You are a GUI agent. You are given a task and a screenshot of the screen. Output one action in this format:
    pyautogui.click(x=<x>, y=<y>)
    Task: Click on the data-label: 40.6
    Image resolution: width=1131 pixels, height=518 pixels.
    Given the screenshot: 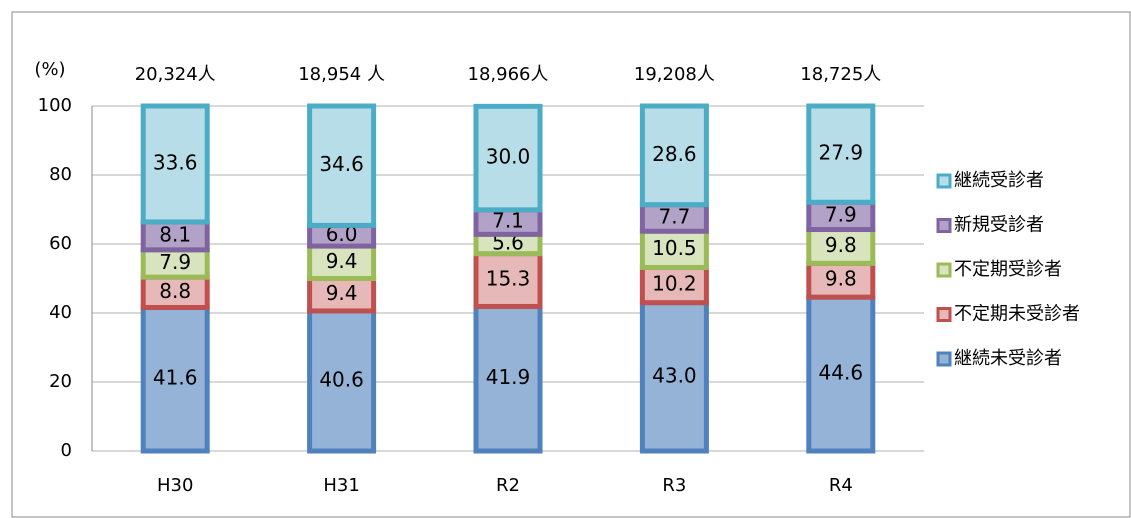 What is the action you would take?
    pyautogui.click(x=341, y=379)
    